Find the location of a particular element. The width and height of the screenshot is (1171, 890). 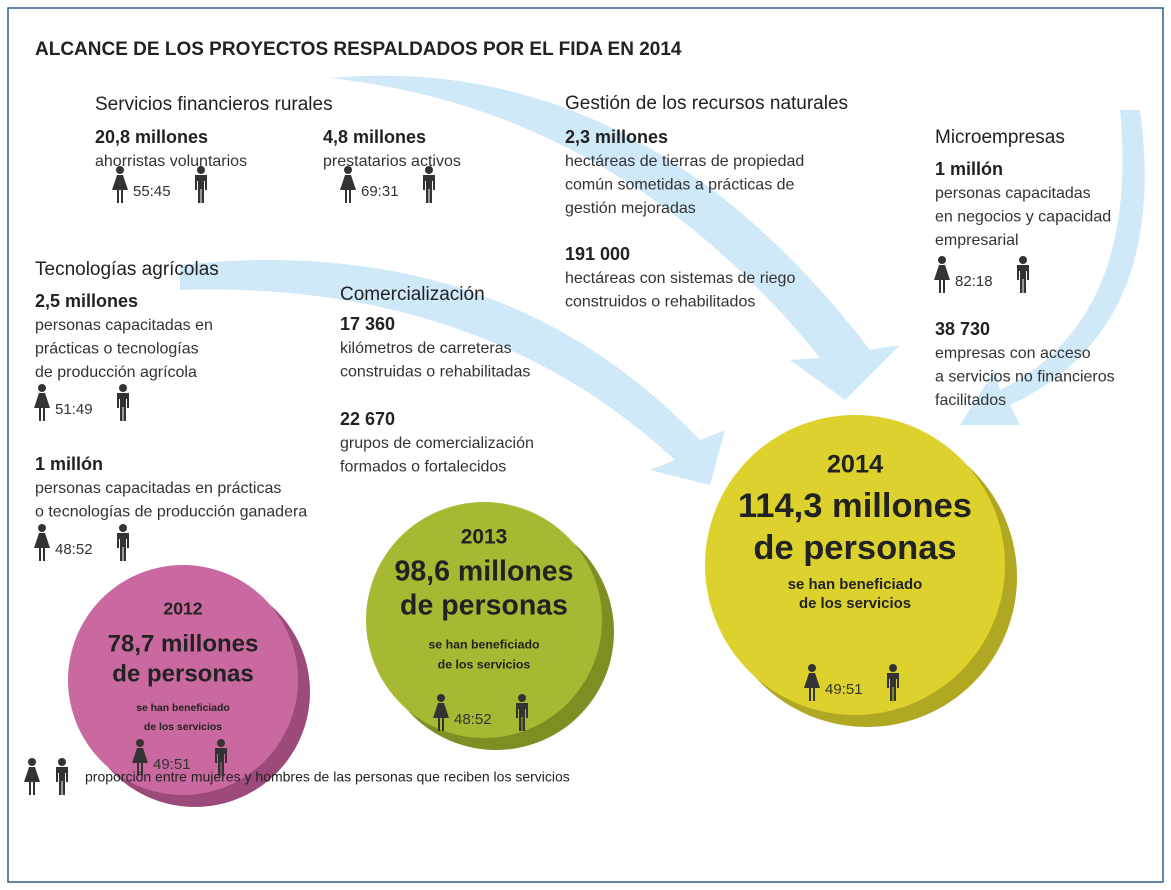

description: empresas con acceso is located at coordinates (1013, 353).